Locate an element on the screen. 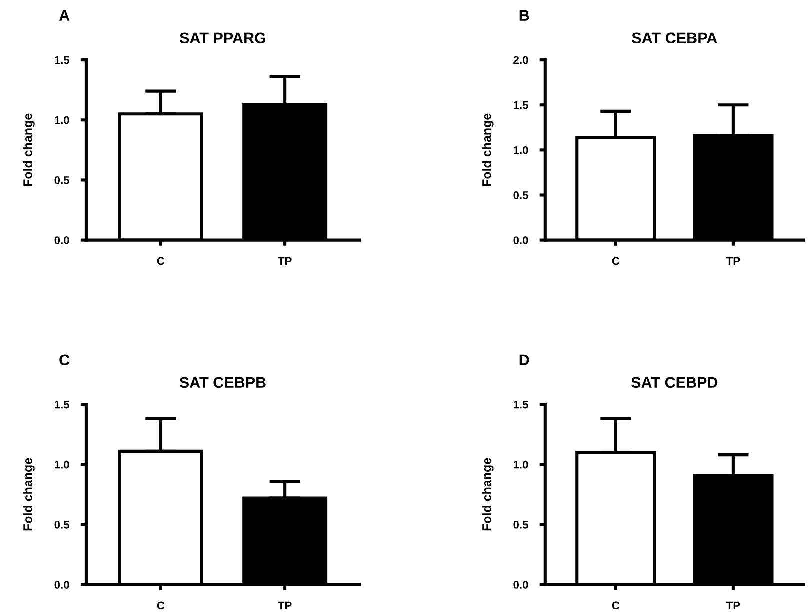 This screenshot has height=613, width=808. text: C is located at coordinates (65, 360).